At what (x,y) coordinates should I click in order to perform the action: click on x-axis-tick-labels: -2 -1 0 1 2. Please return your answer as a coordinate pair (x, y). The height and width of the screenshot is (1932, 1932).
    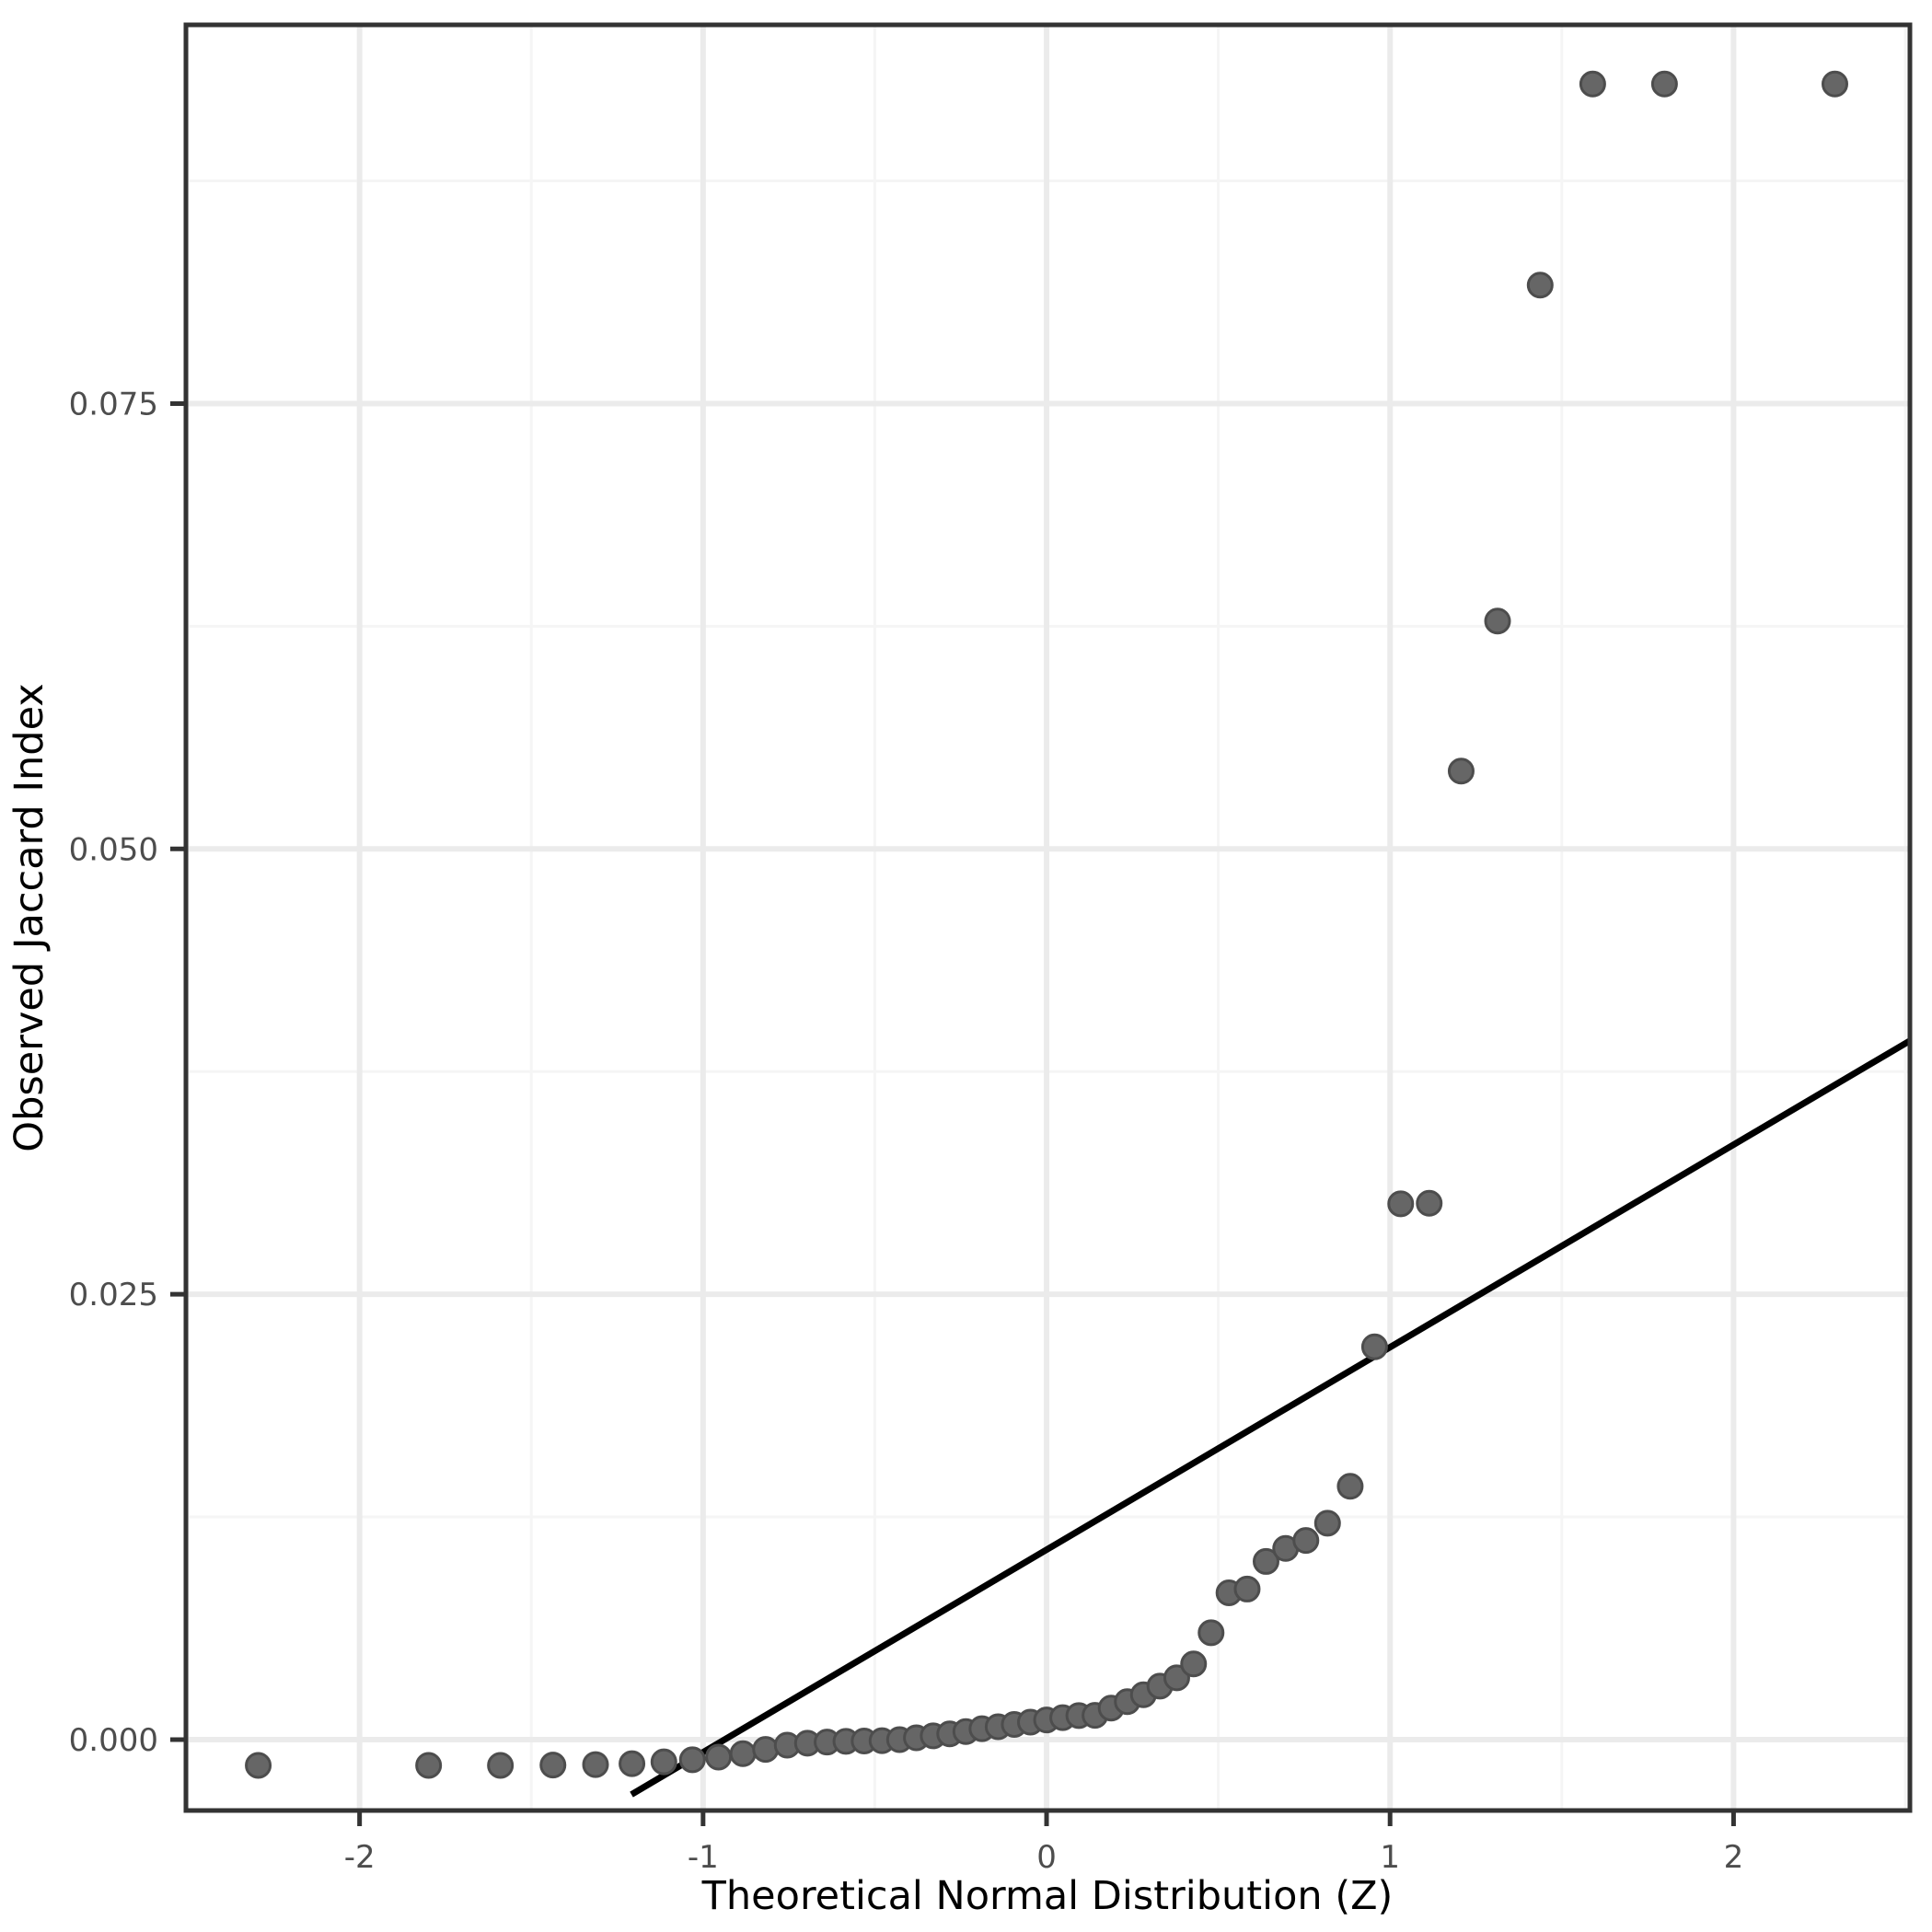
    Looking at the image, I should click on (1044, 1858).